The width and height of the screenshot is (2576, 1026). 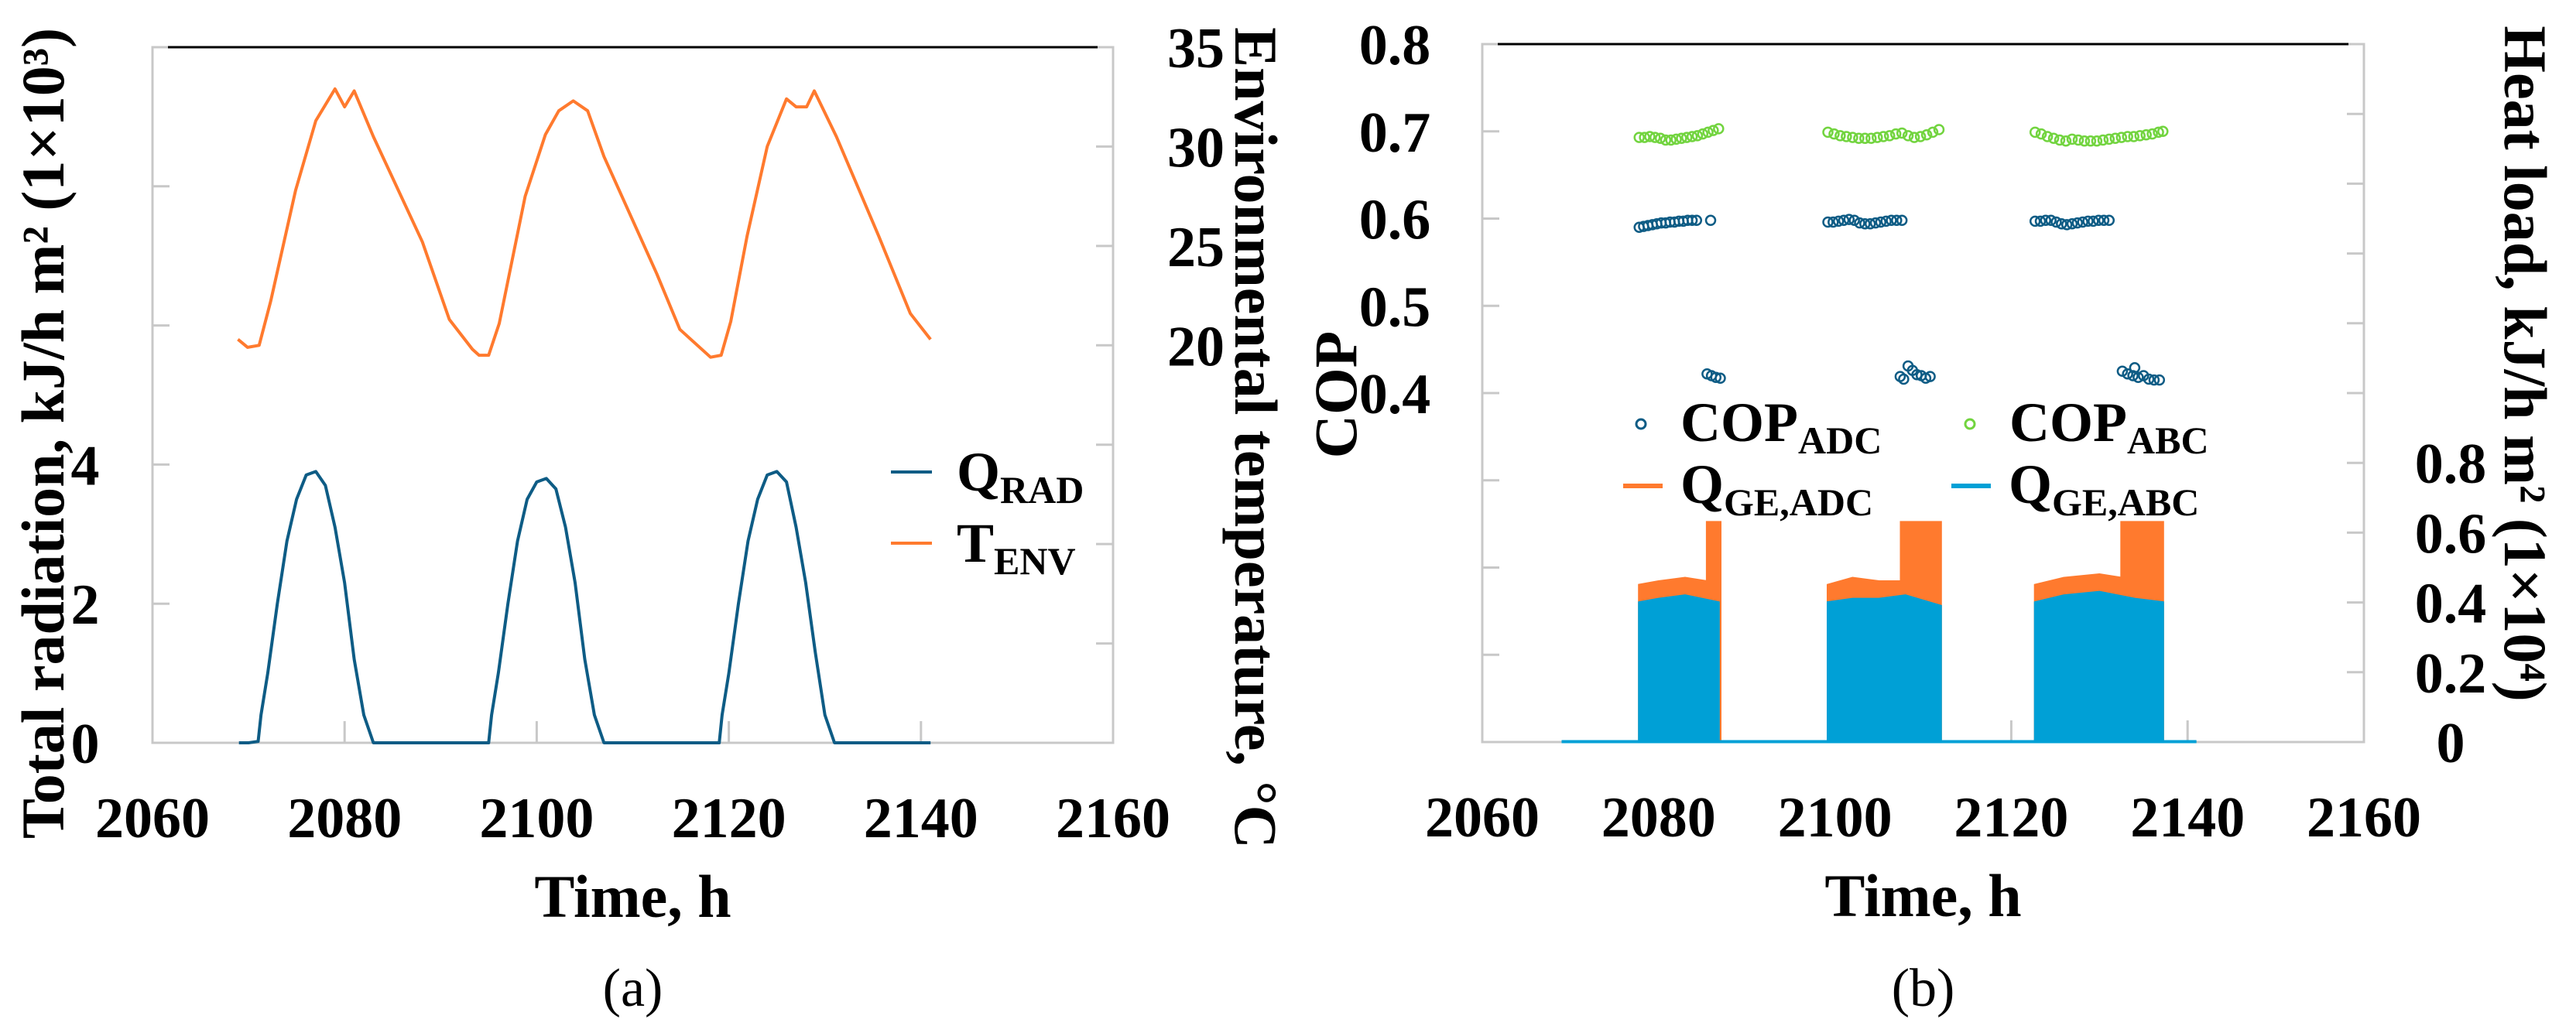 What do you see at coordinates (1196, 148) in the screenshot?
I see `y2-tick-label: 30` at bounding box center [1196, 148].